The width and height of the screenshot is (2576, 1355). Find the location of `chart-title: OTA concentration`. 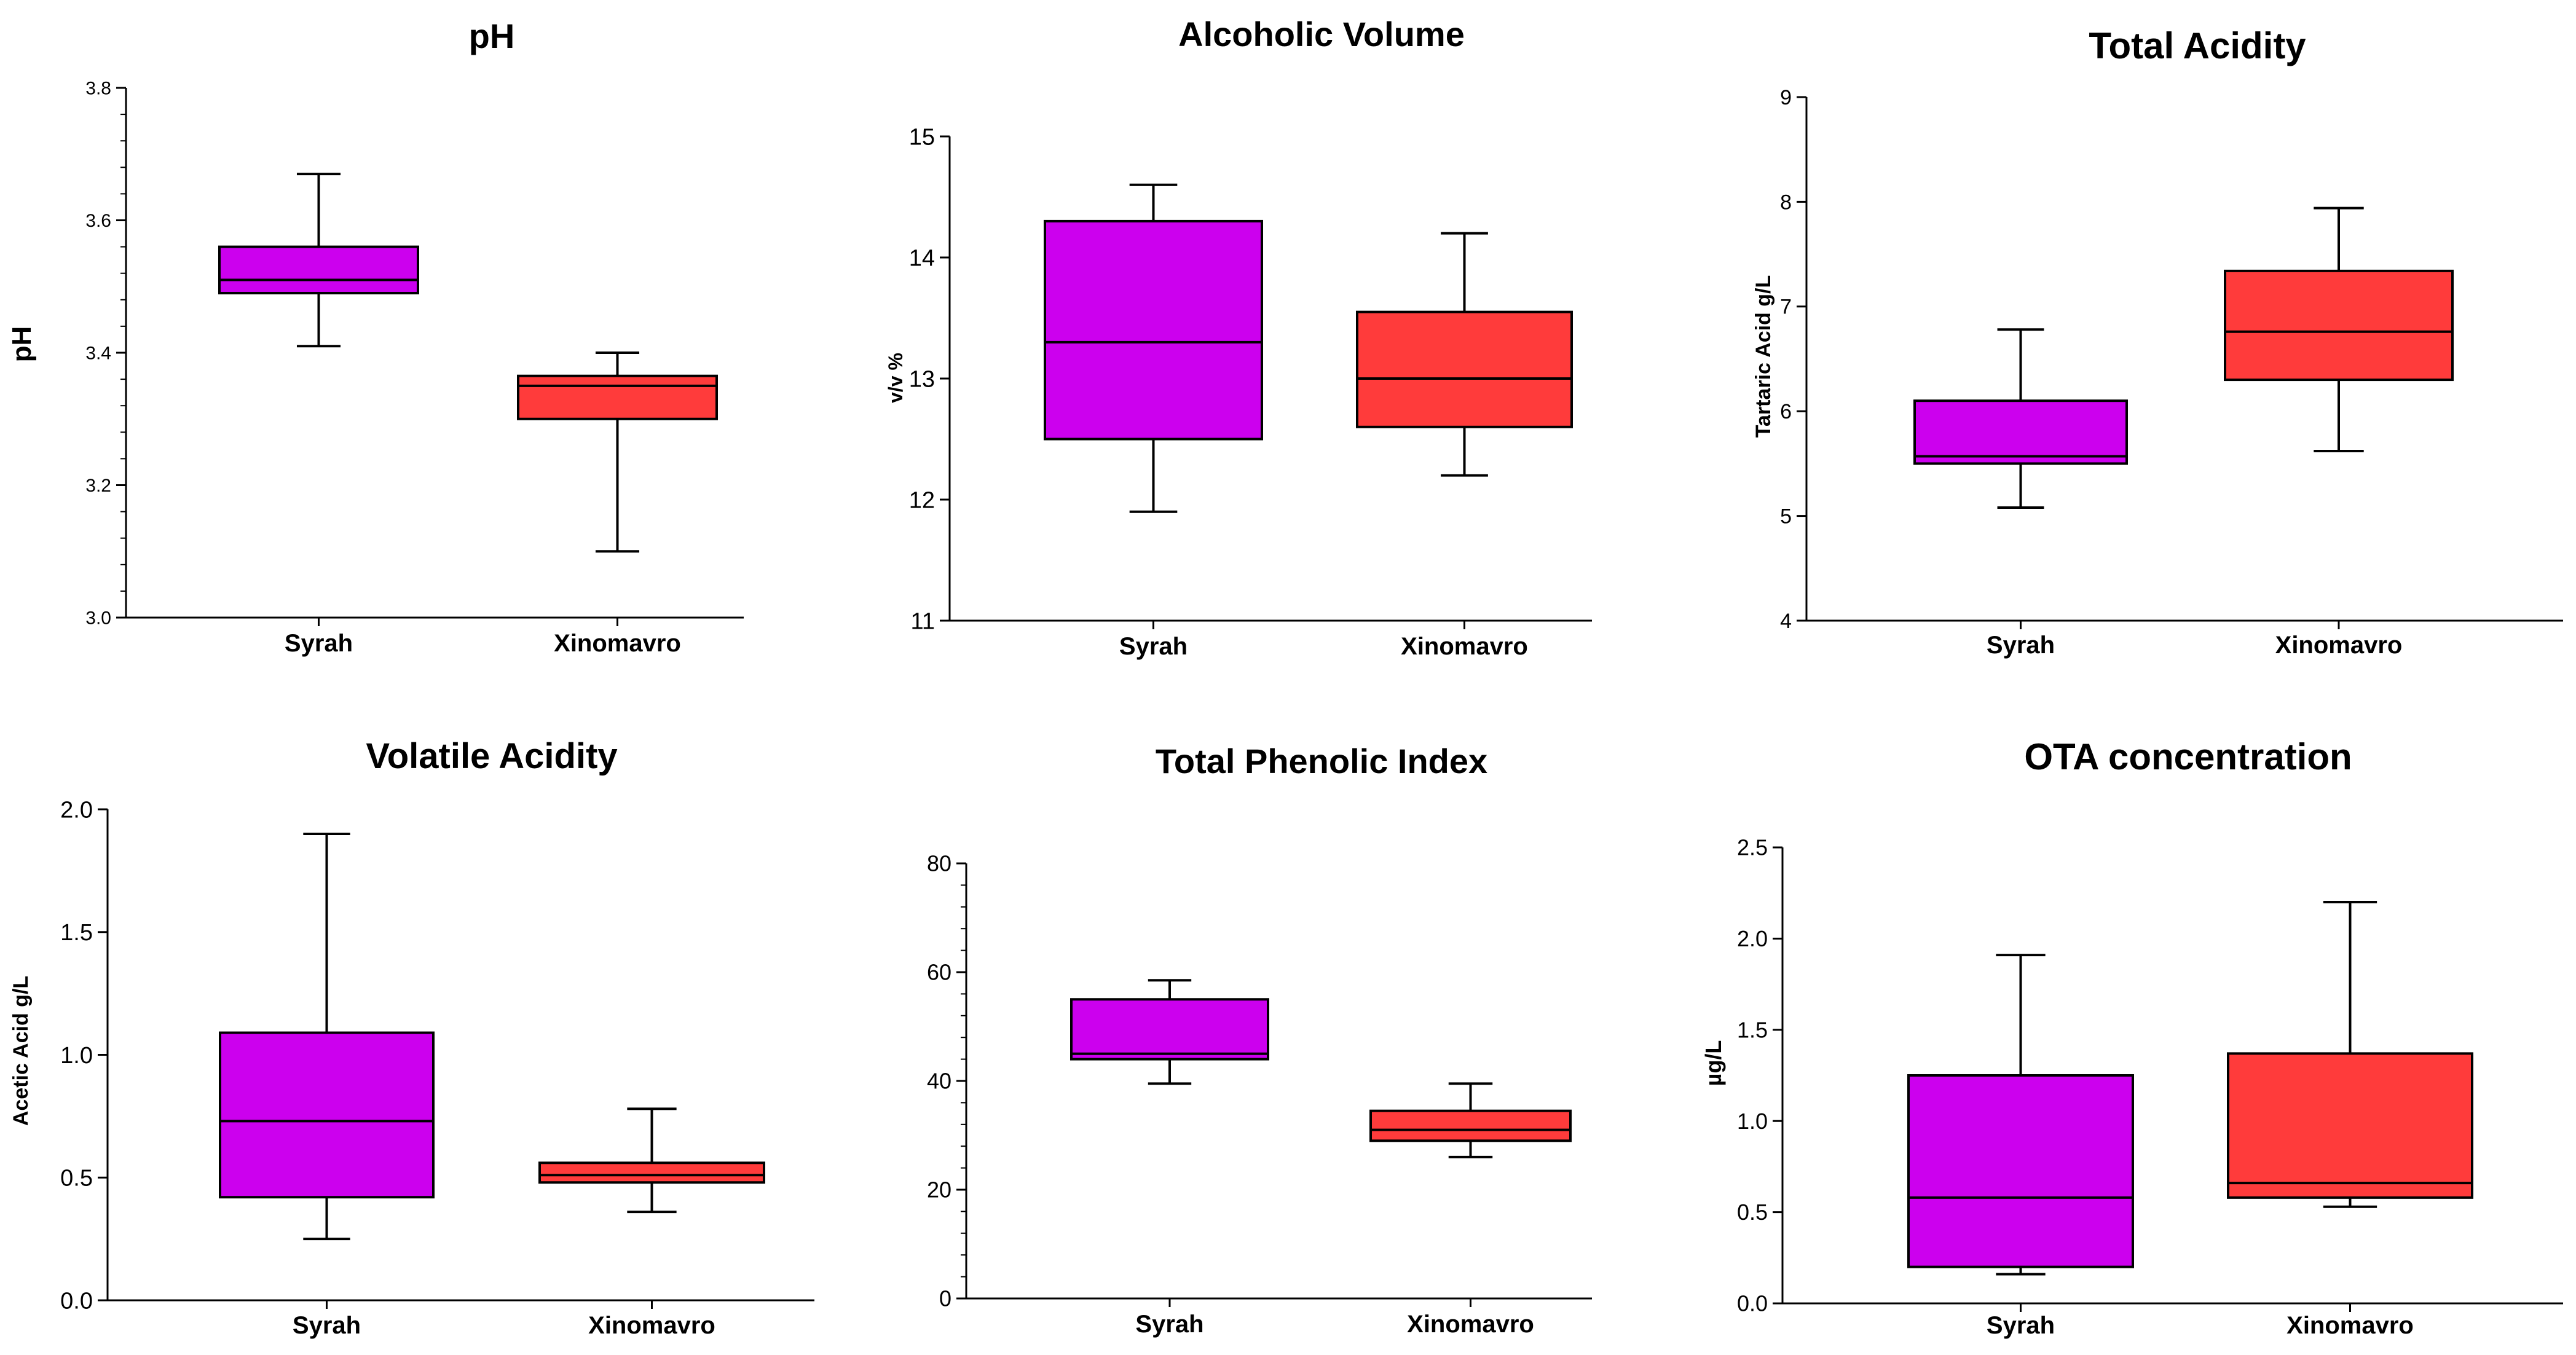

chart-title: OTA concentration is located at coordinates (2188, 756).